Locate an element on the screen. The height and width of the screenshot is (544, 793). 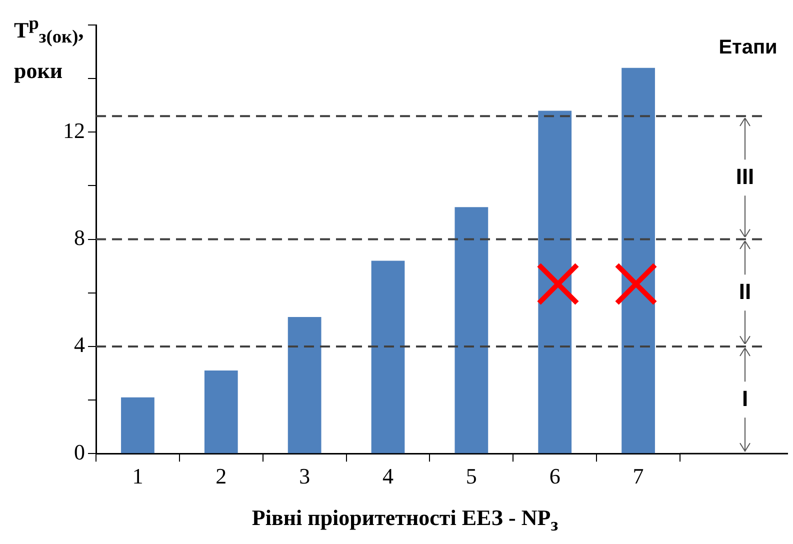
x-axis-title: Рівні пріоритетності ЕЕЗ - NP$_{з}$ is located at coordinates (405, 520).